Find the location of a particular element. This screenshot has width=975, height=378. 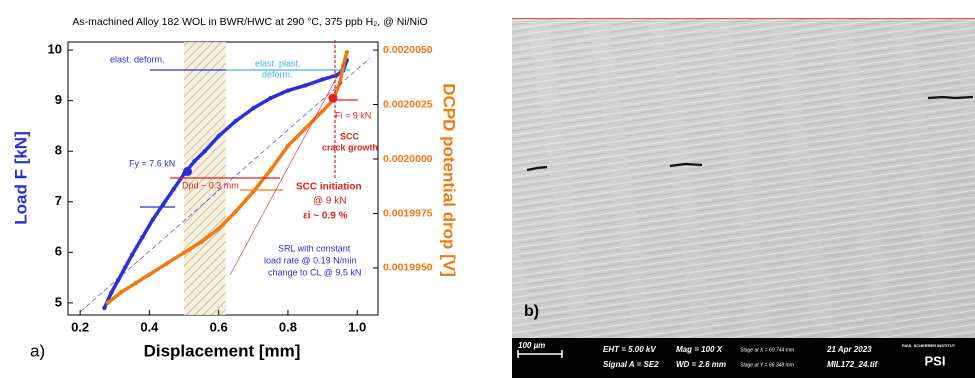

info: WD = 2.6 mm is located at coordinates (701, 364).